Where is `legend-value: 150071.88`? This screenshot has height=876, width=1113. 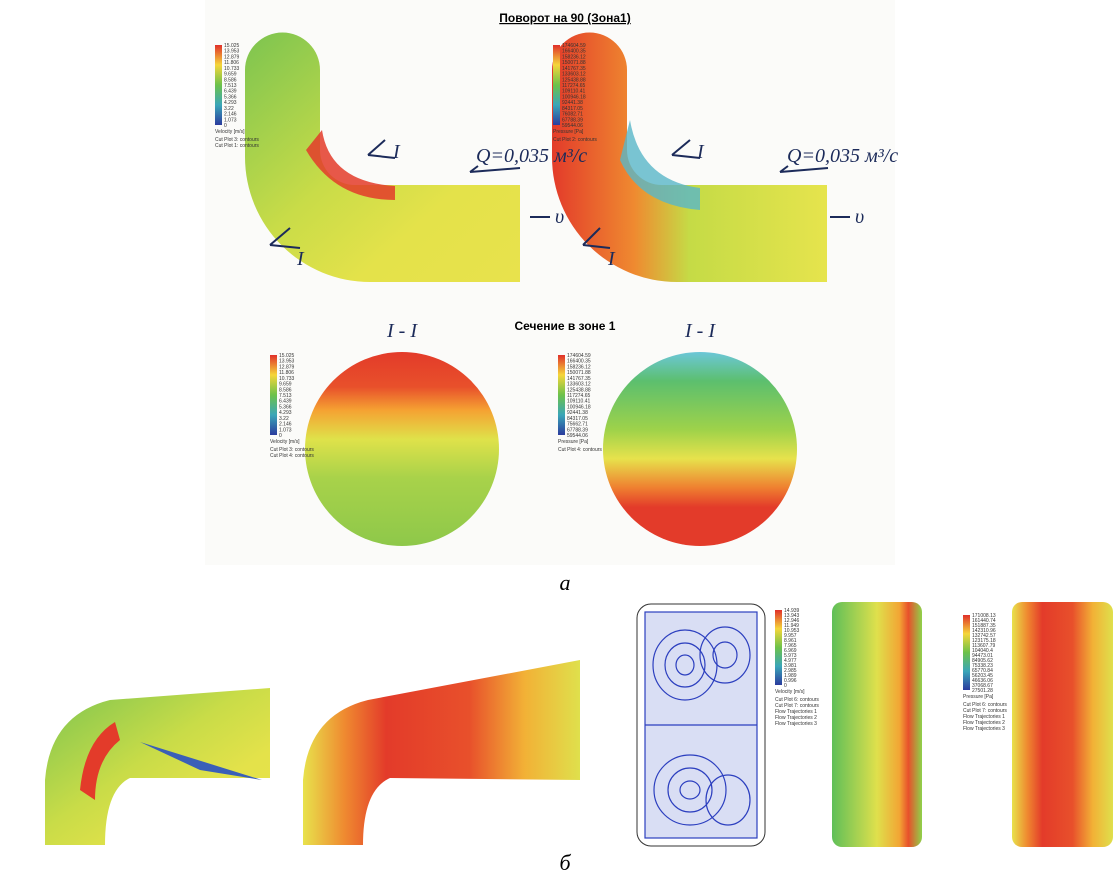
legend-value: 150071.88 is located at coordinates (574, 63).